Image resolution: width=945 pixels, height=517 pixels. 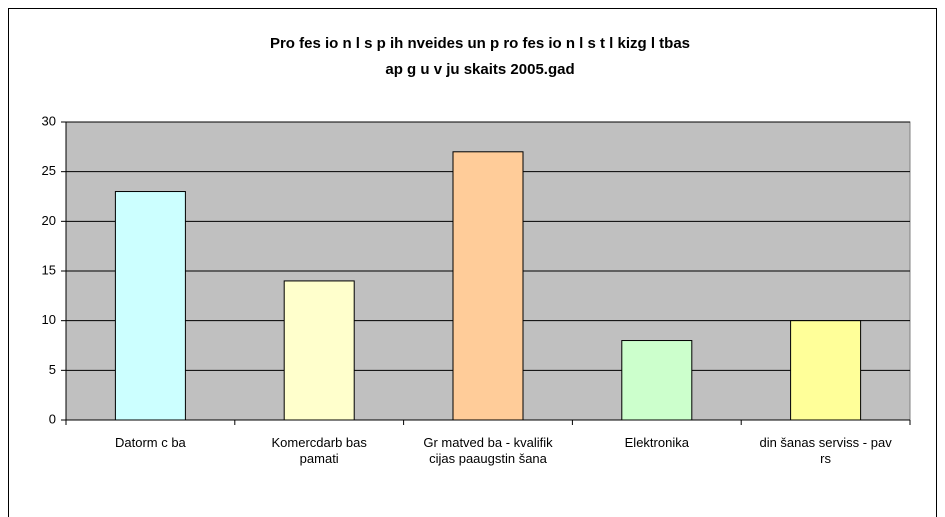 I want to click on y-tick-label: 25, so click(x=49, y=170).